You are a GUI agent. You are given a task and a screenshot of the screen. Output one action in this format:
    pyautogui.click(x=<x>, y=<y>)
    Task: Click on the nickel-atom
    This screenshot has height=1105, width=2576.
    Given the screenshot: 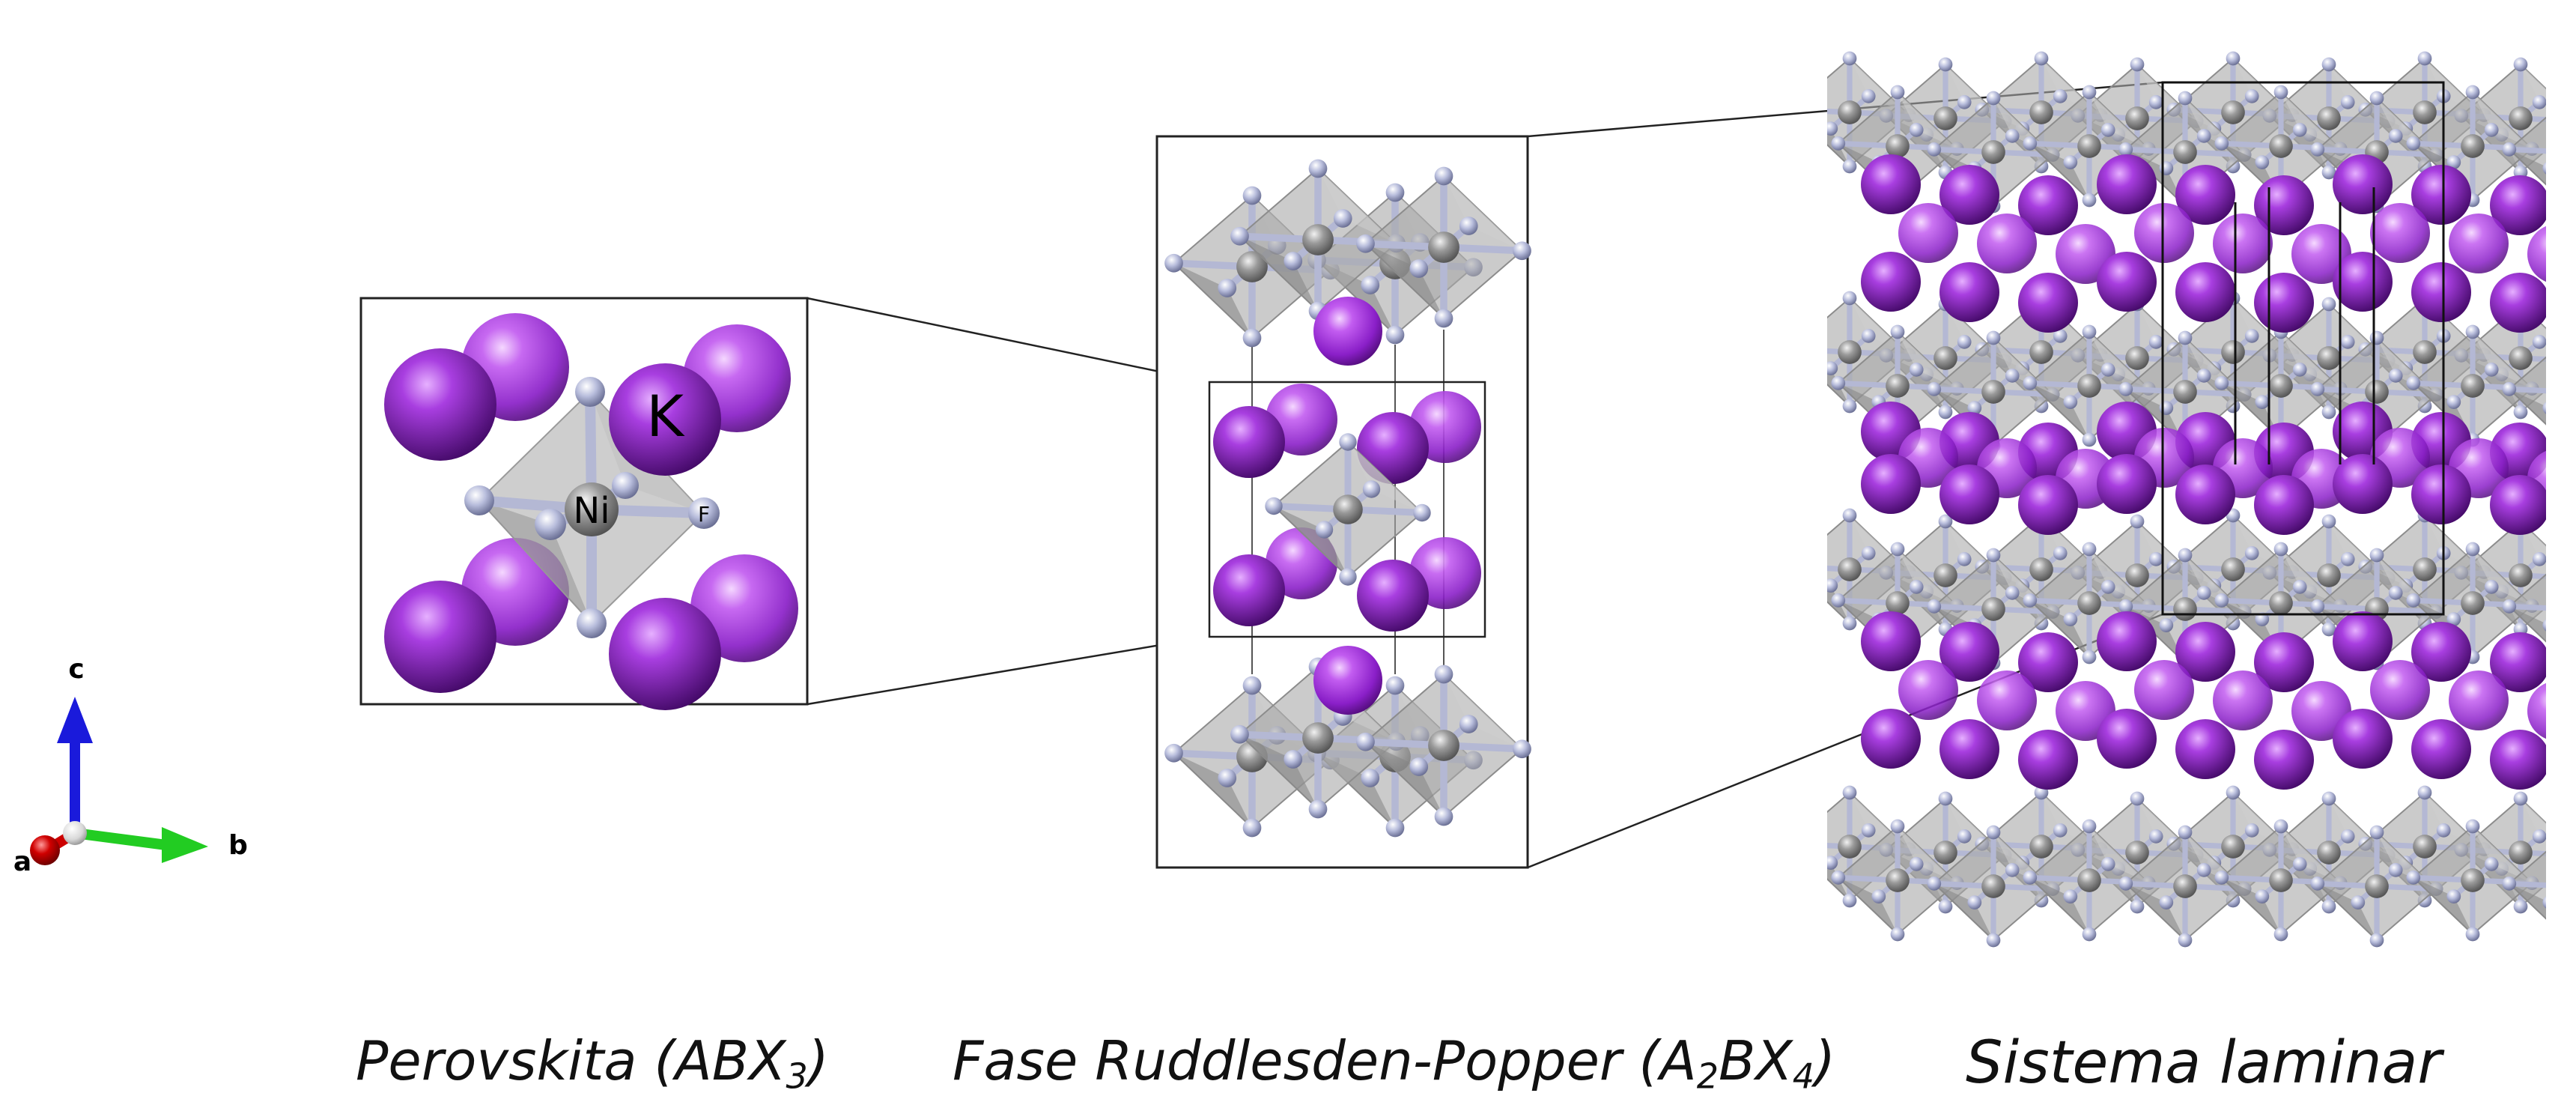 What is the action you would take?
    pyautogui.click(x=592, y=509)
    